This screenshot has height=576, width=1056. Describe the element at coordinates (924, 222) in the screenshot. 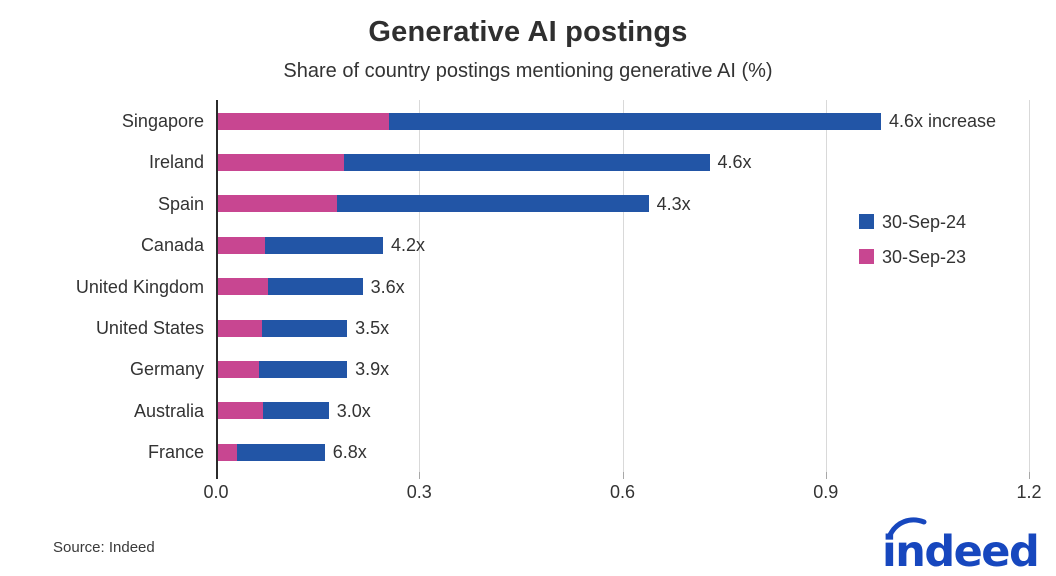

I see `legend-label: 30-Sep-24` at that location.